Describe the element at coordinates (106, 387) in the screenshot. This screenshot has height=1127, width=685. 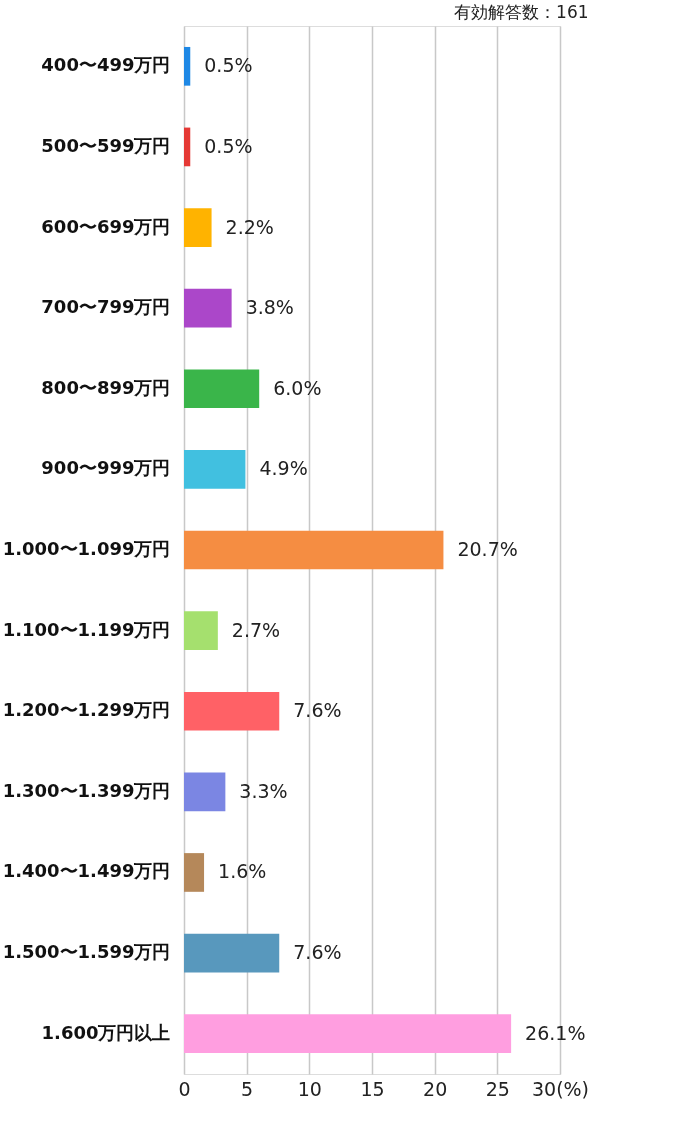
I see `y-tick-label: 800〜899万円` at that location.